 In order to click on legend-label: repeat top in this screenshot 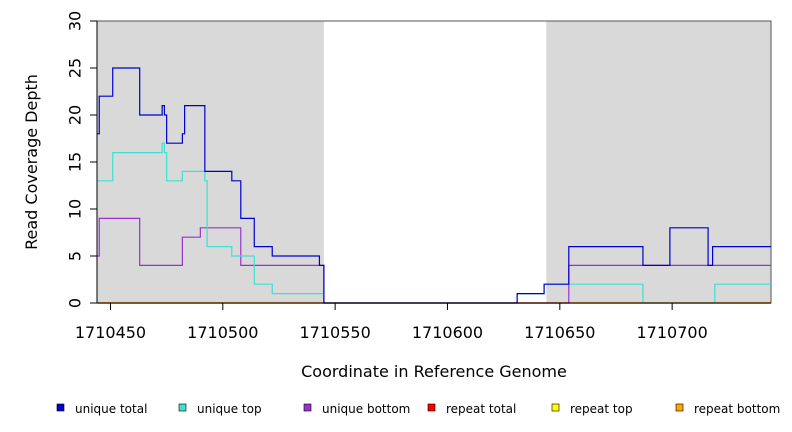, I will do `click(601, 409)`.